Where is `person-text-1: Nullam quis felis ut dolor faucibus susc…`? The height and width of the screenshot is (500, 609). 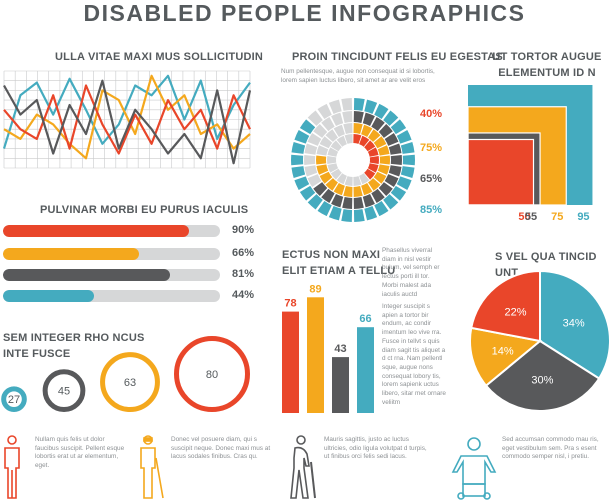
person-text-1: Nullam quis felis ut dolor faucibus susc… is located at coordinates (80, 453).